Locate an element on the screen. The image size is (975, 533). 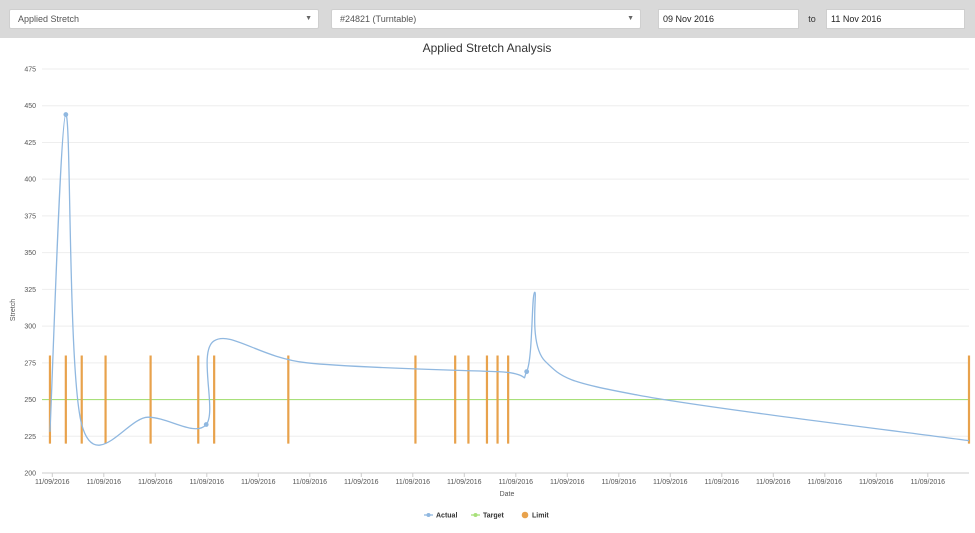
metric-select: Applied Stretch ▼ is located at coordinates (164, 19).